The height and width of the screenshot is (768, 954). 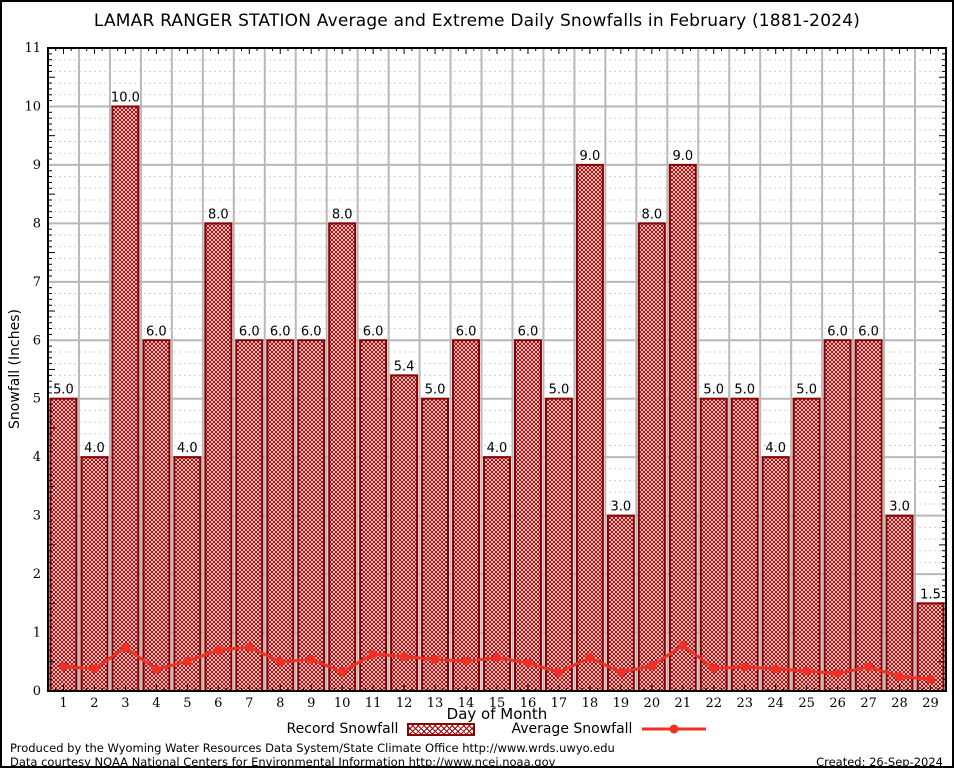 I want to click on svg-text: 15, so click(x=497, y=703).